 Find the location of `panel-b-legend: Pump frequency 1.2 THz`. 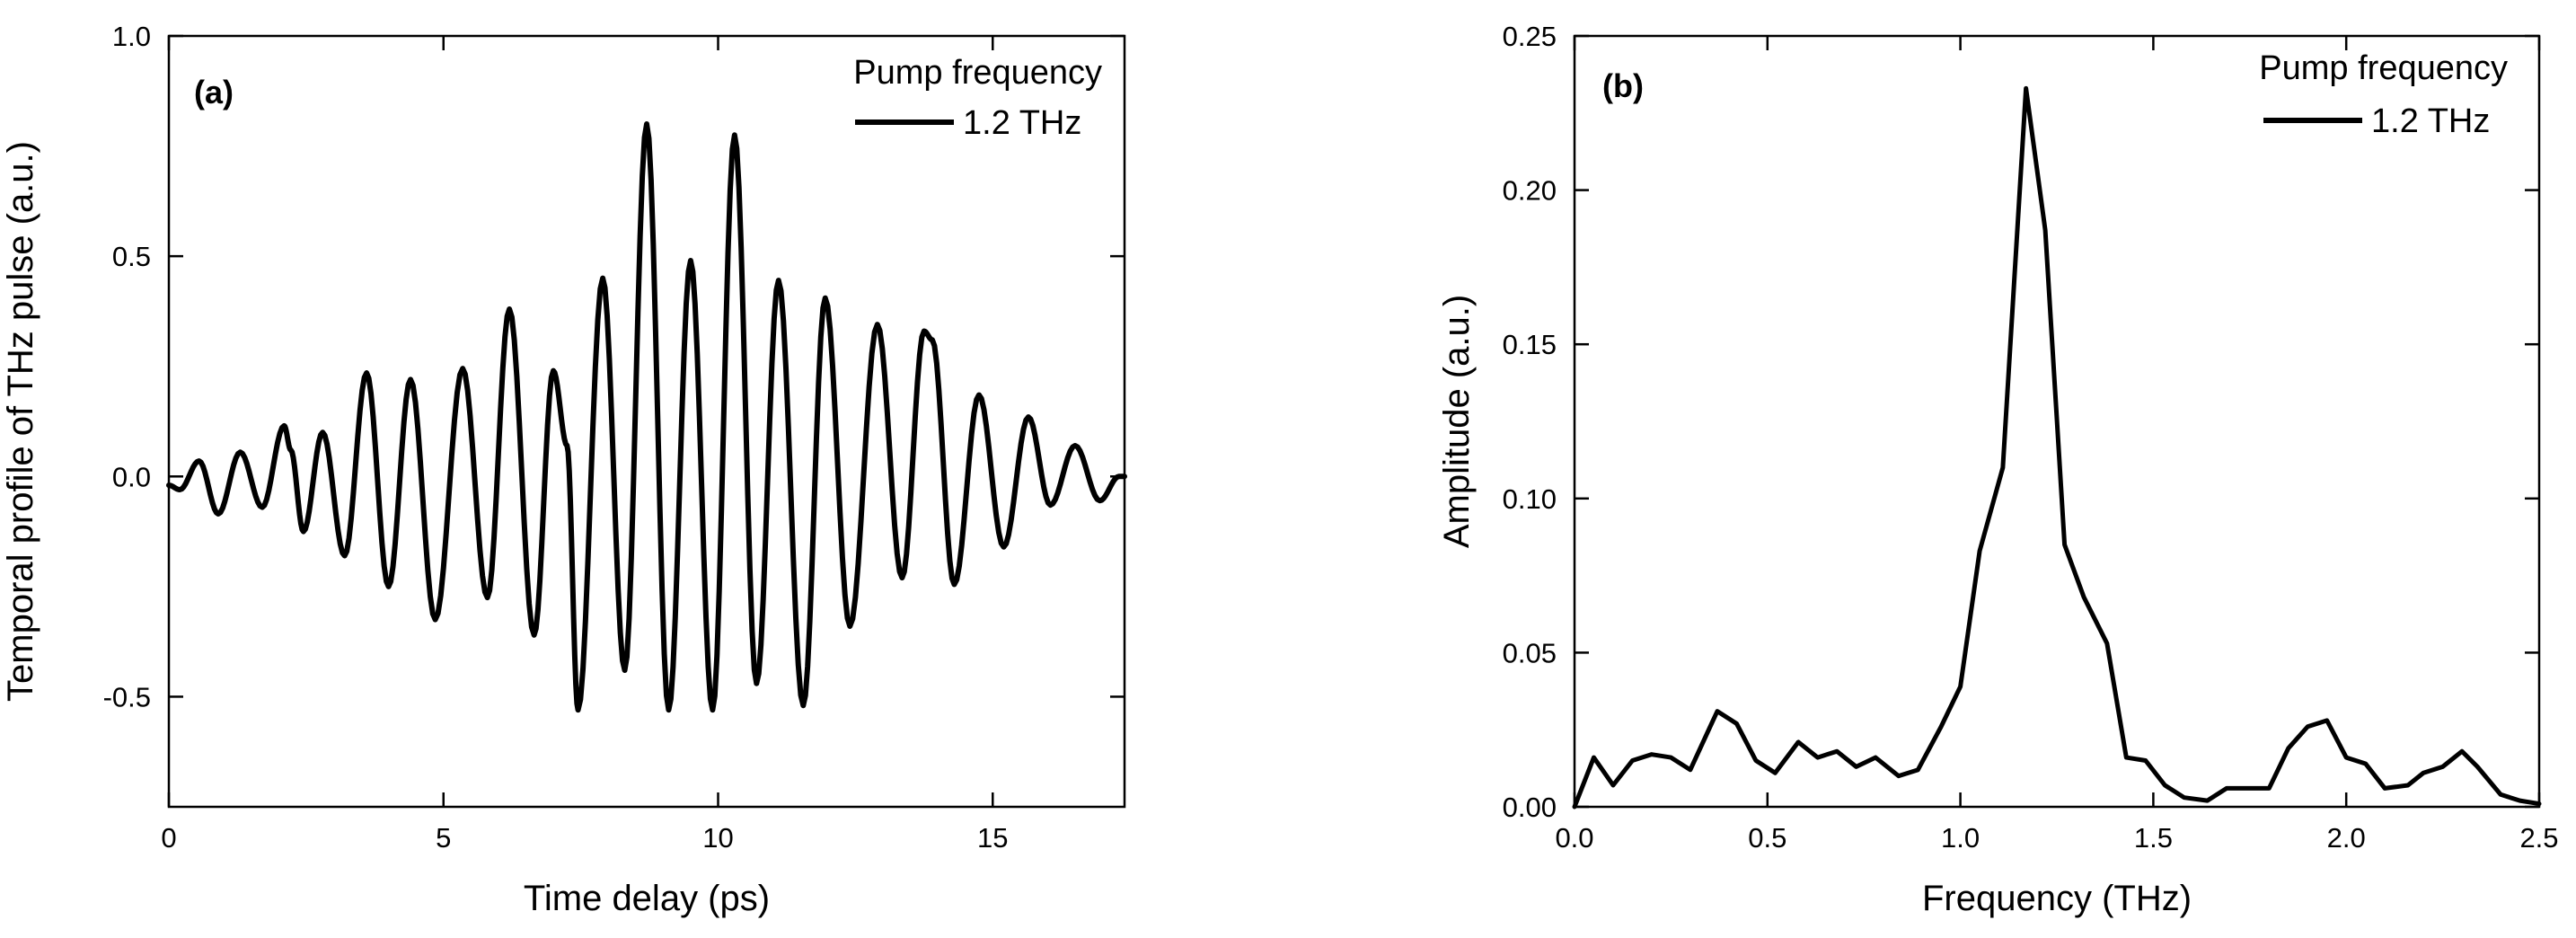

panel-b-legend: Pump frequency 1.2 THz is located at coordinates (2383, 94).